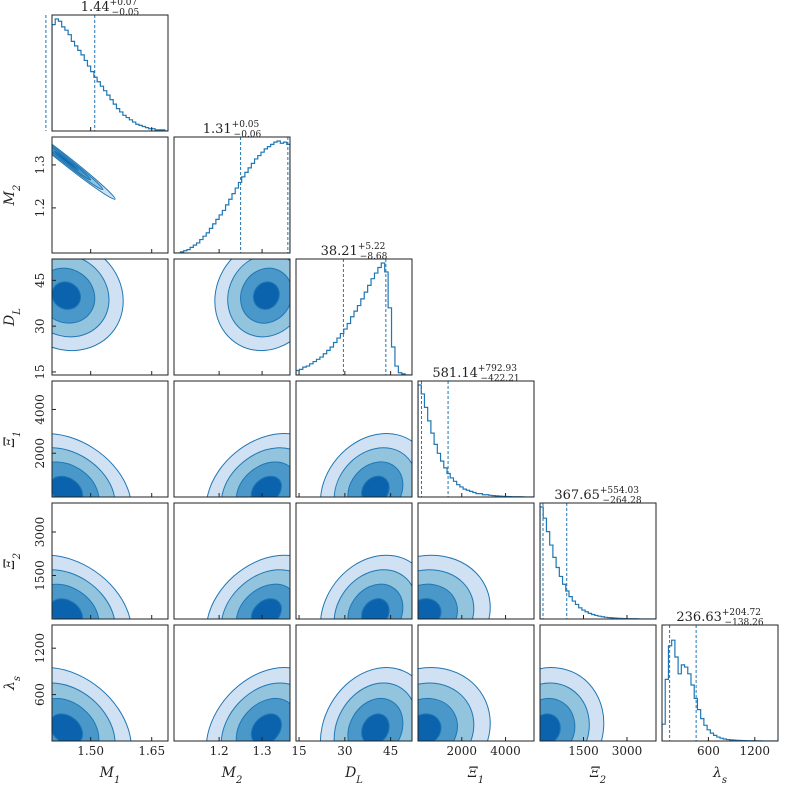 Image resolution: width=789 pixels, height=805 pixels. I want to click on x-axis-label-0: M1, so click(110, 775).